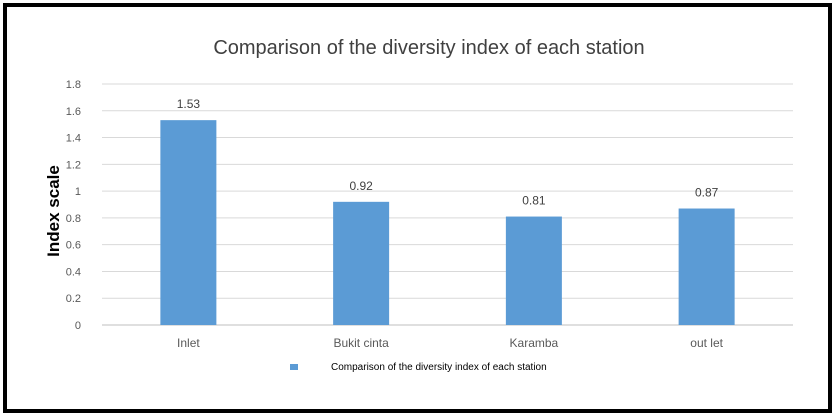  What do you see at coordinates (706, 343) in the screenshot?
I see `x-category-label: out let` at bounding box center [706, 343].